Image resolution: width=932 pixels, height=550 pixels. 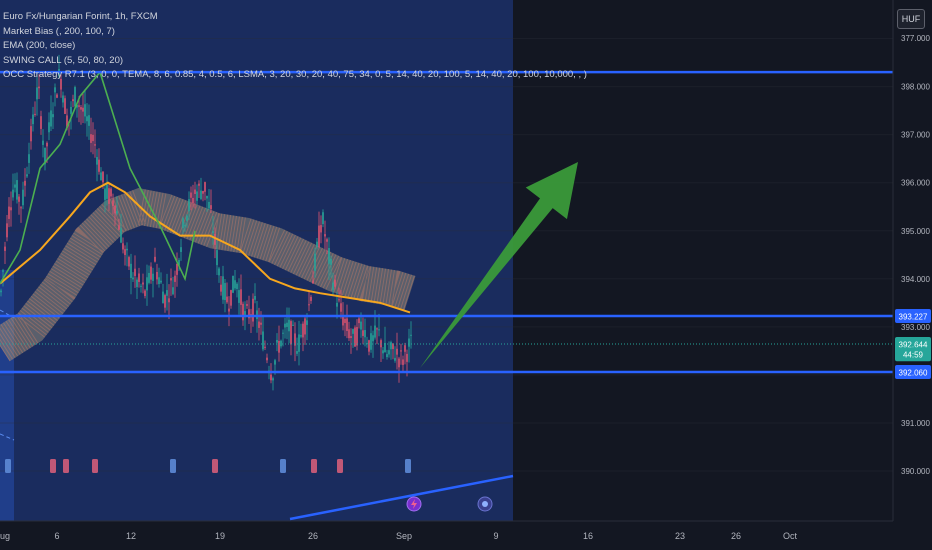 What do you see at coordinates (913, 372) in the screenshot?
I see `price-label-box` at bounding box center [913, 372].